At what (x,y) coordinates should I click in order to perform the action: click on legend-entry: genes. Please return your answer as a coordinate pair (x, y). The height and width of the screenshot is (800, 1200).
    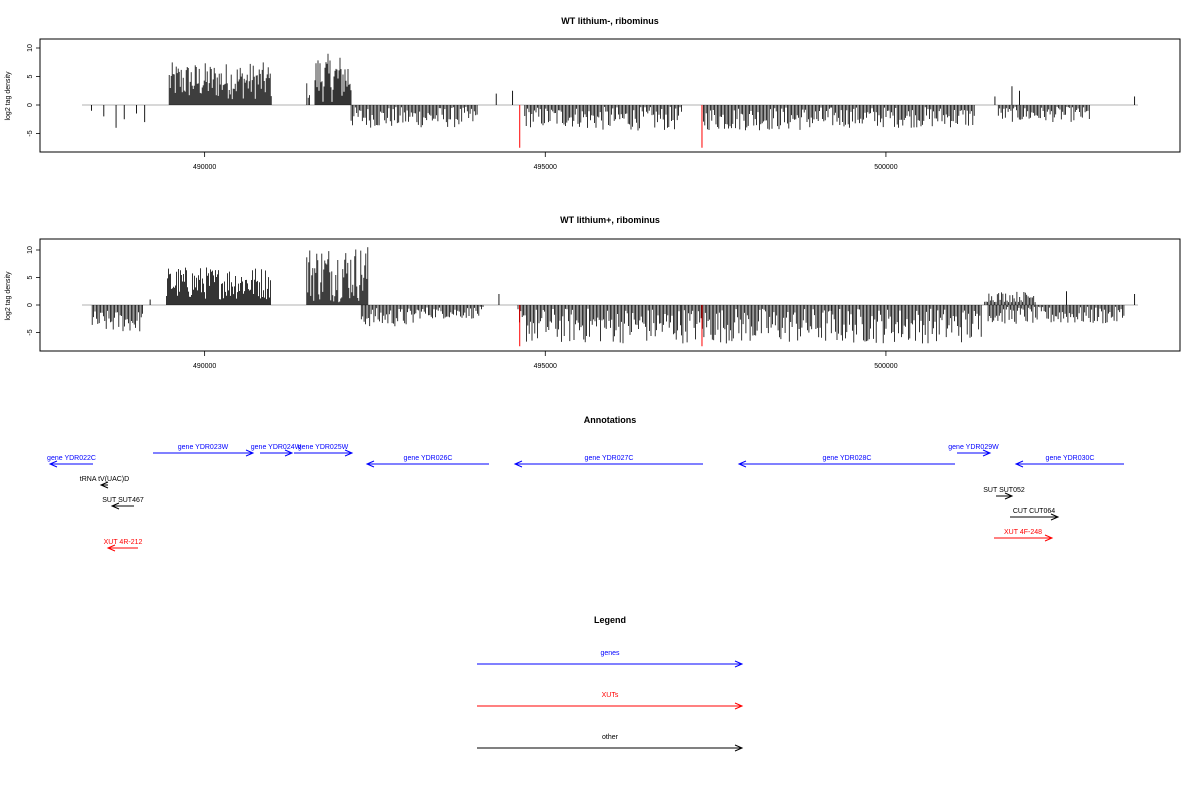
    Looking at the image, I should click on (610, 659).